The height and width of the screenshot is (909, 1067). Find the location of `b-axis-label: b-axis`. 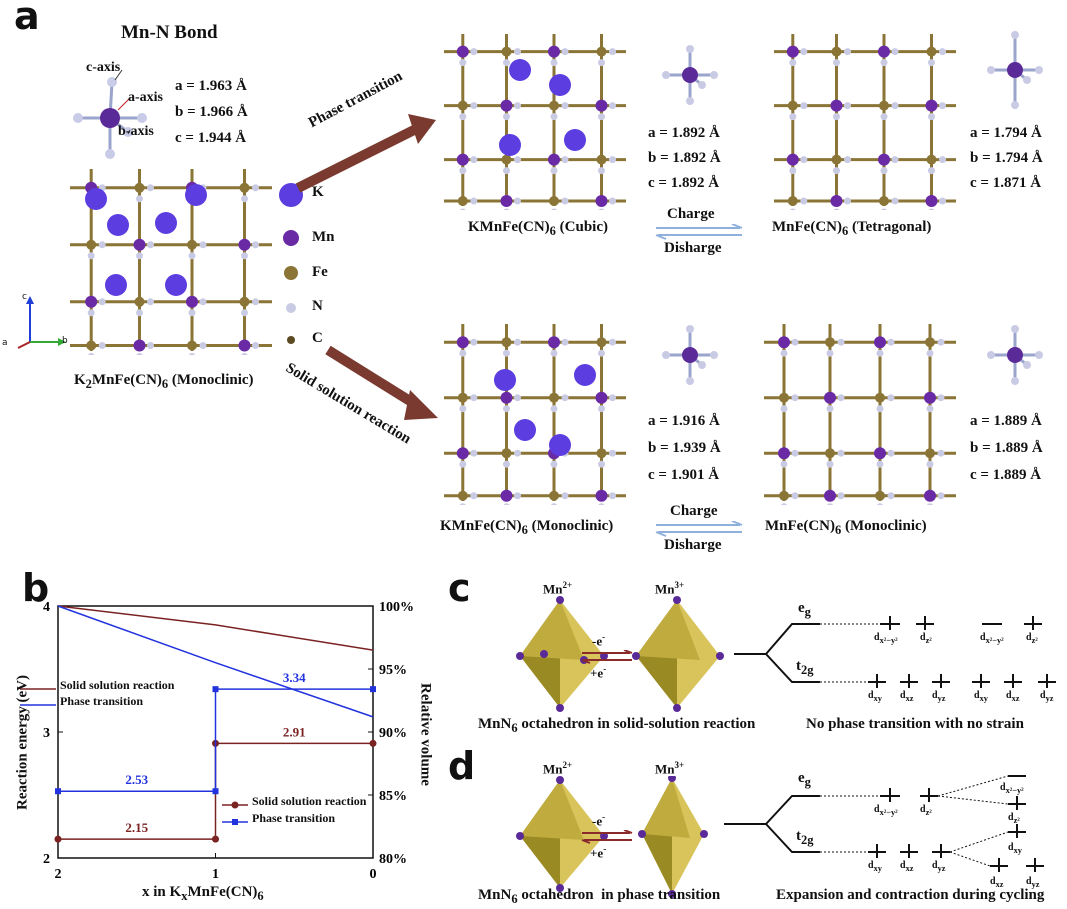

b-axis-label: b-axis is located at coordinates (136, 131).